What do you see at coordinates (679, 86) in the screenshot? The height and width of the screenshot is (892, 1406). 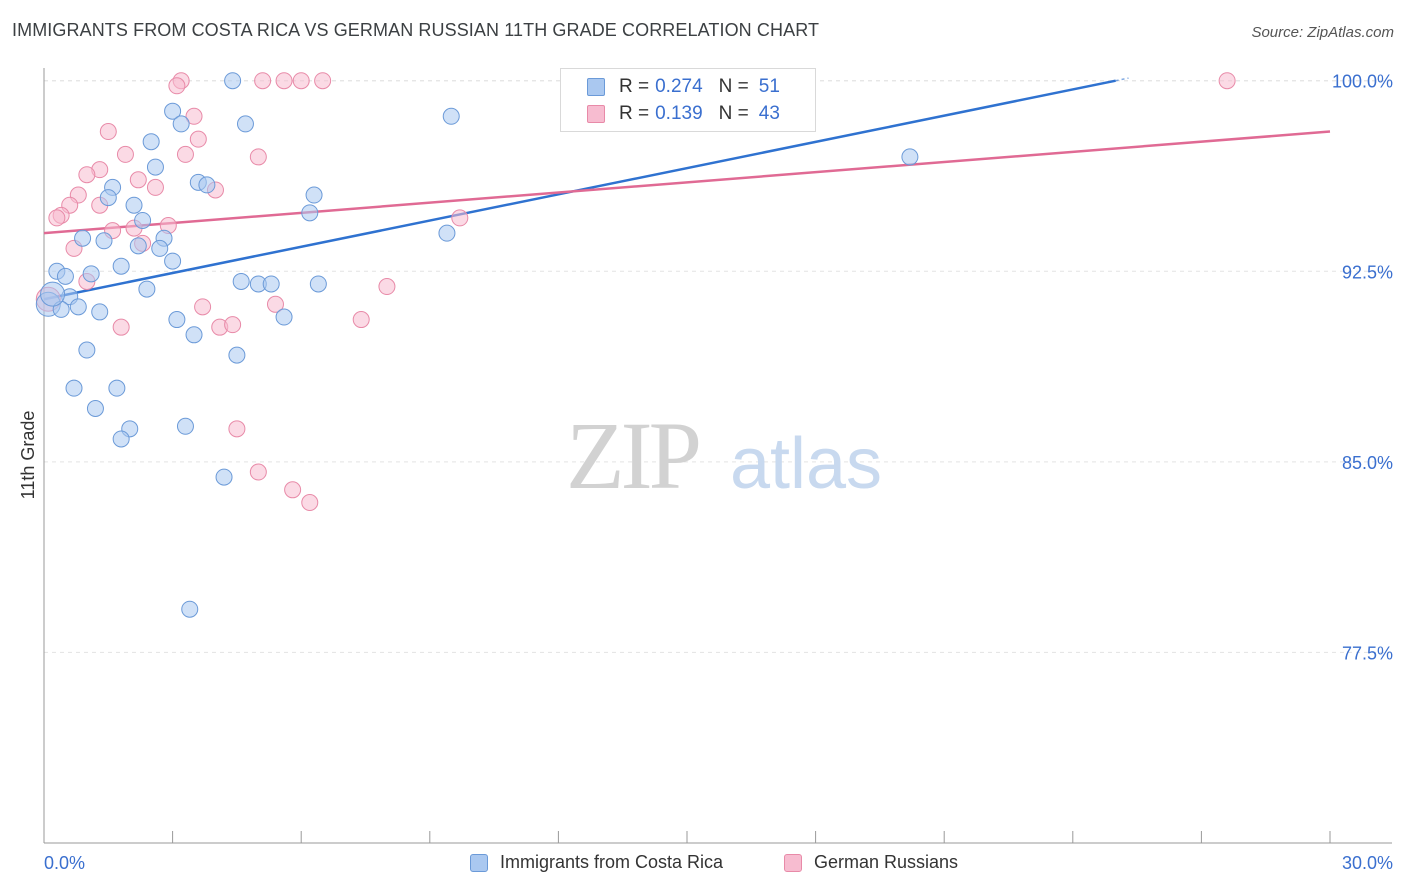 I see `stats-r-value-blue: 0.274` at bounding box center [679, 86].